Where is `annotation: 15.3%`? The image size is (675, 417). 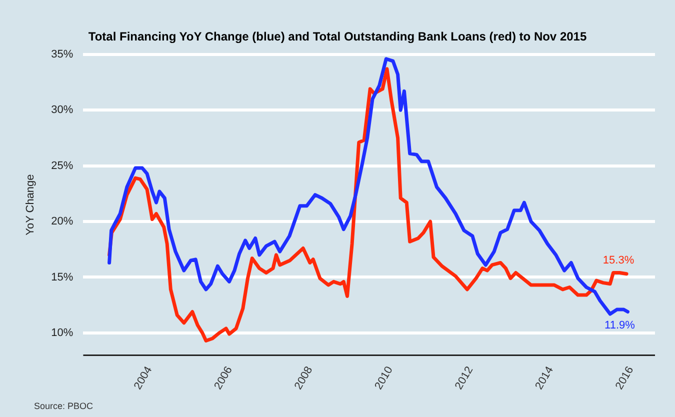
annotation: 15.3% is located at coordinates (618, 260).